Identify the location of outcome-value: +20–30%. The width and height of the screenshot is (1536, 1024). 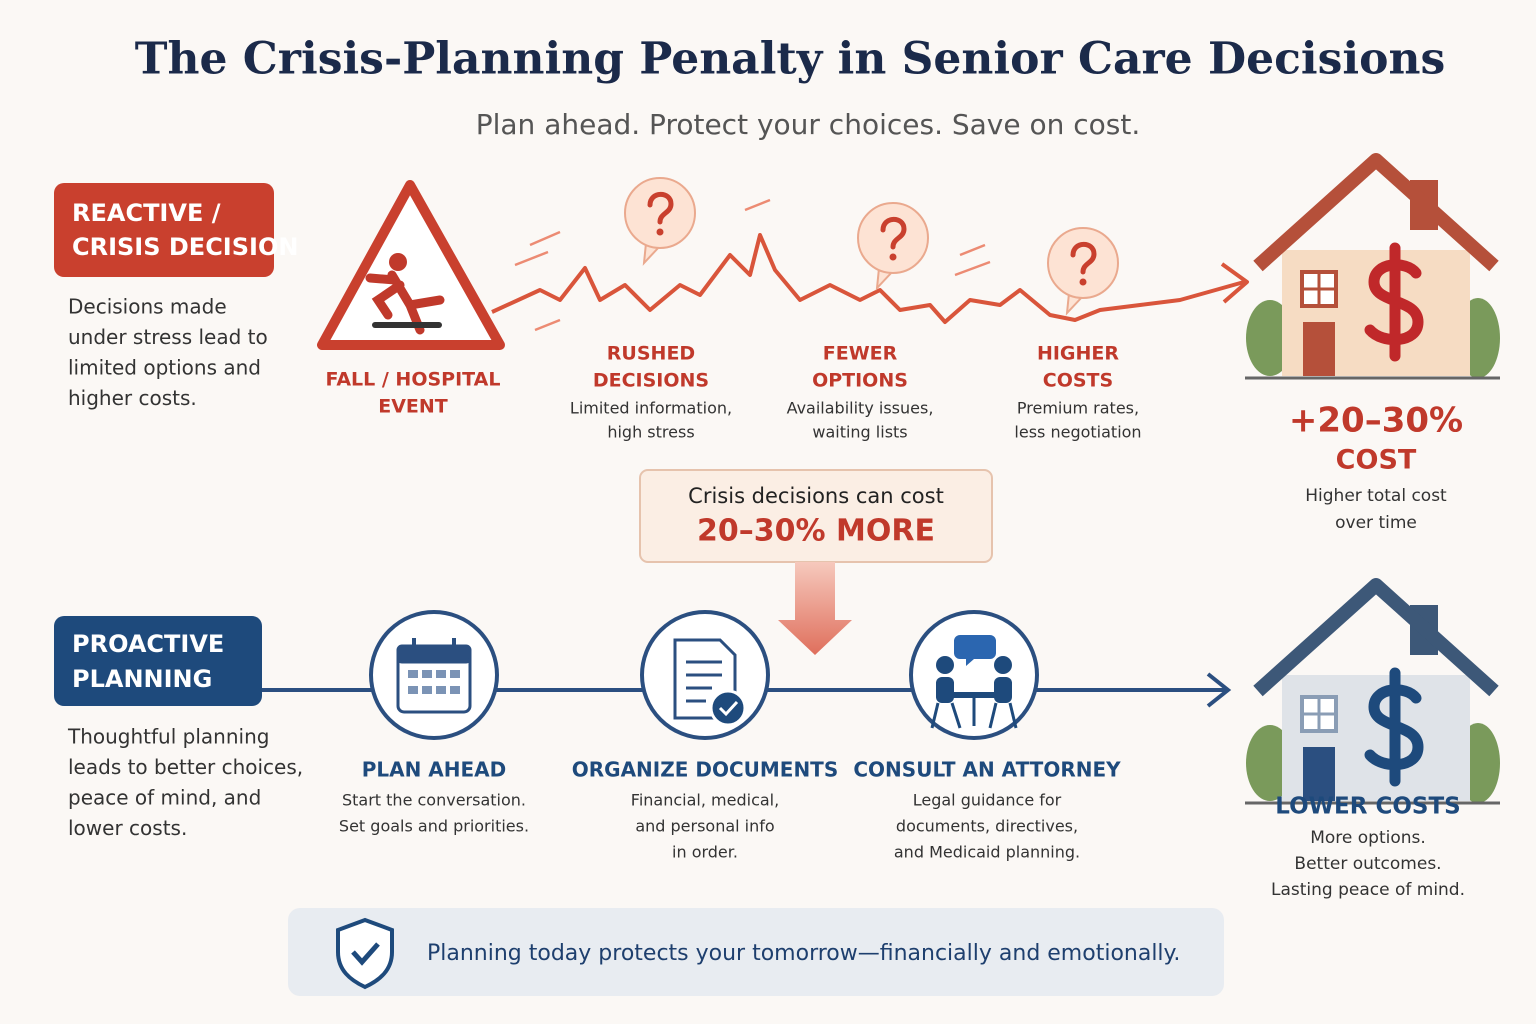
(1376, 421).